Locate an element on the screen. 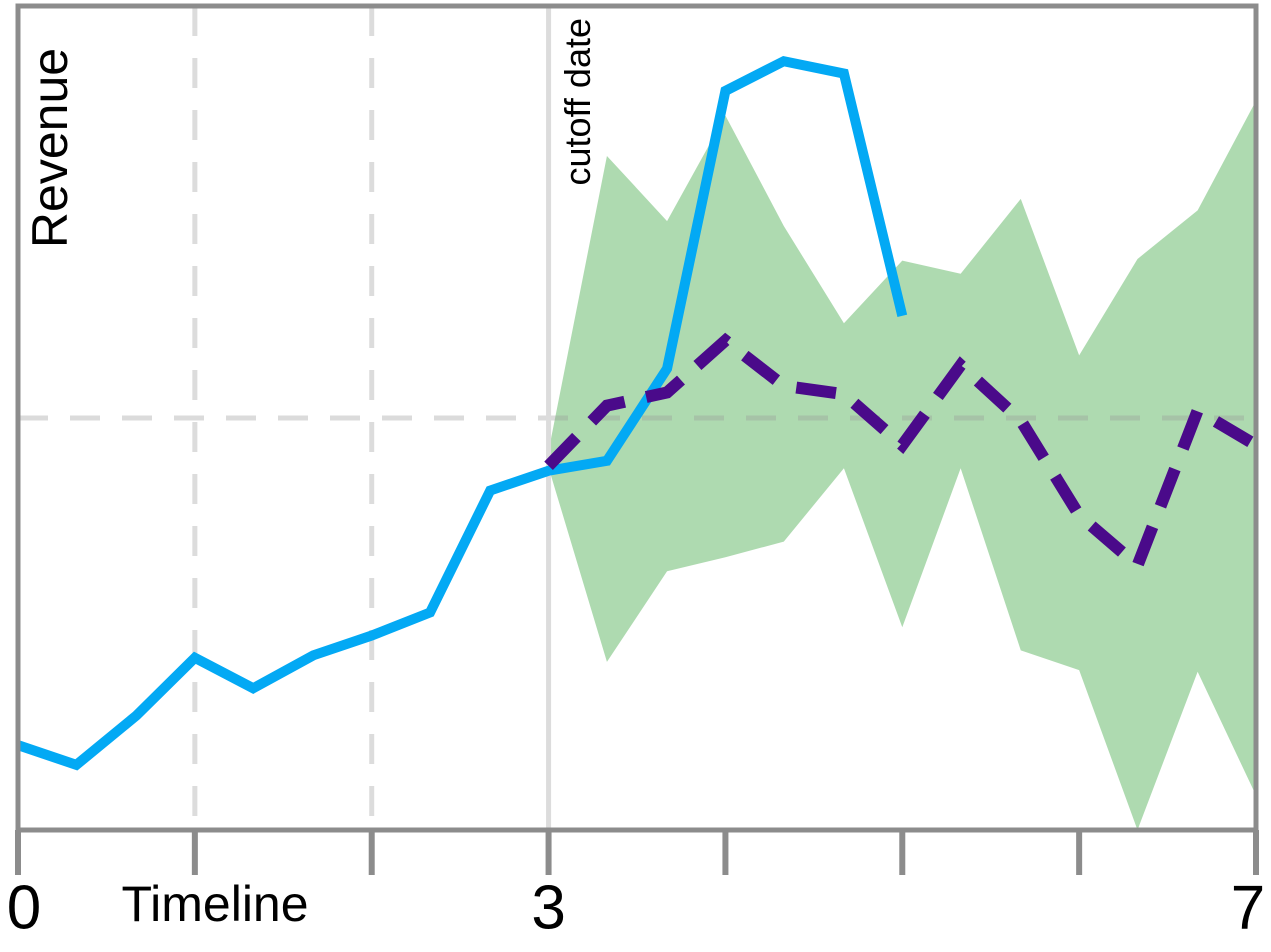  x-tick-label: 3 is located at coordinates (548, 907).